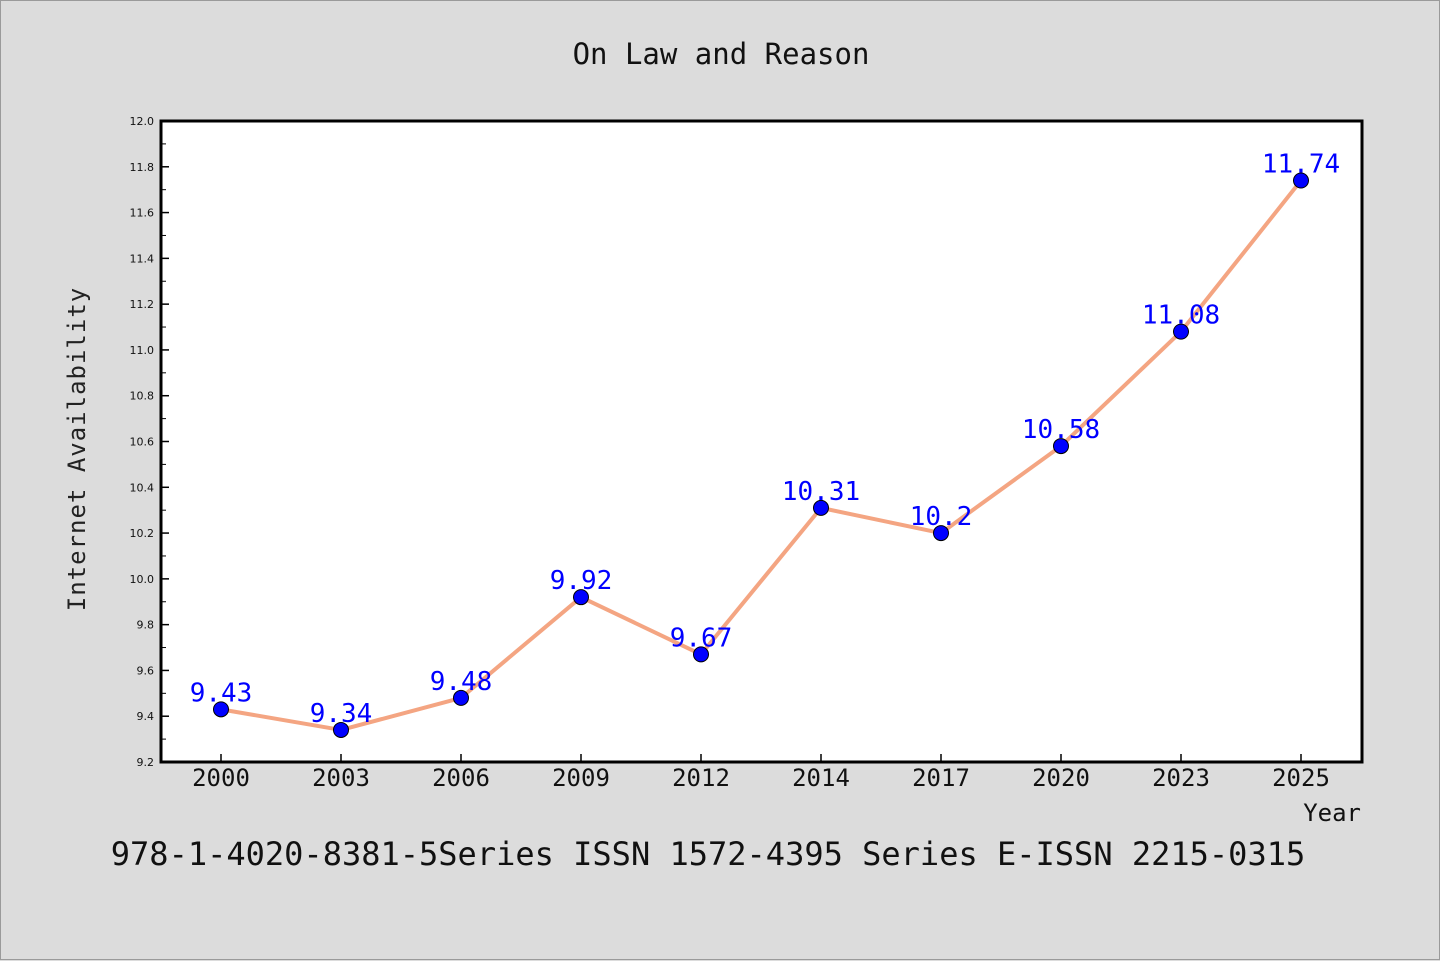 Image resolution: width=1440 pixels, height=961 pixels. I want to click on data-label: 9.67, so click(701, 638).